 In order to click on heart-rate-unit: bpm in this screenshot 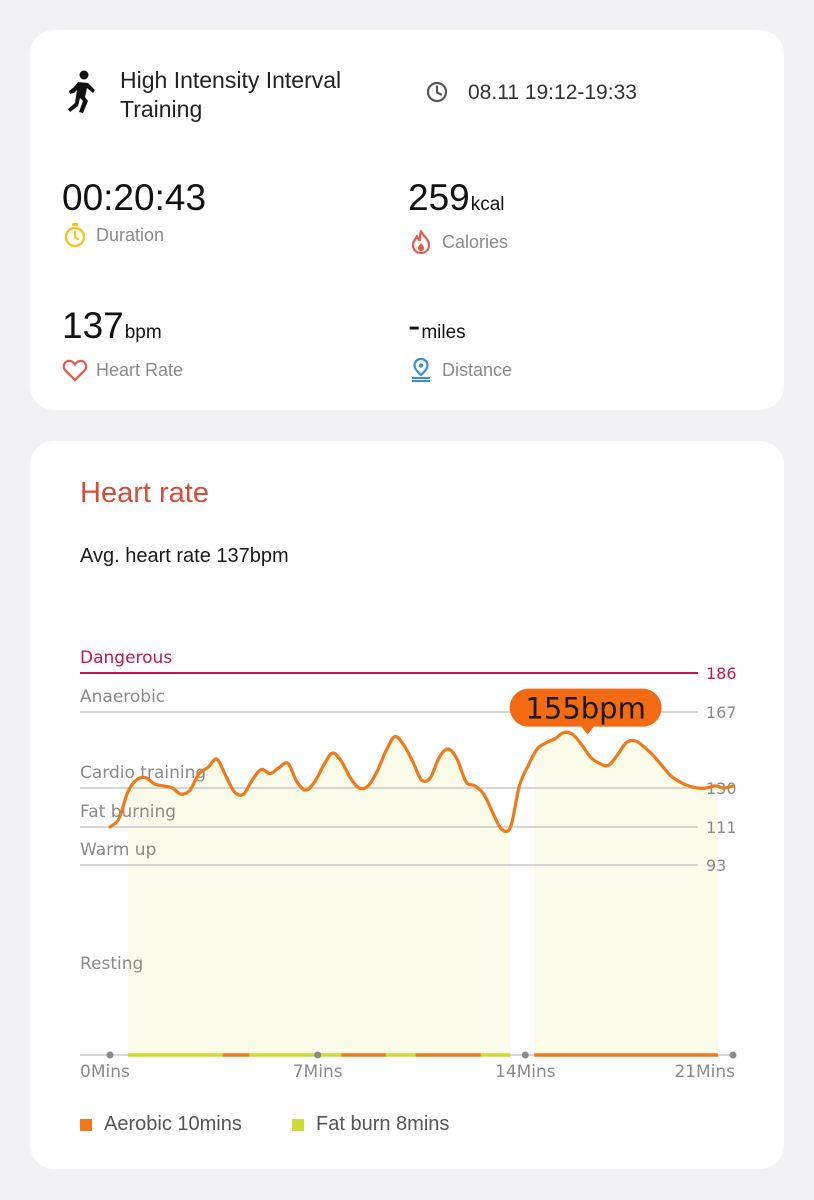, I will do `click(143, 332)`.